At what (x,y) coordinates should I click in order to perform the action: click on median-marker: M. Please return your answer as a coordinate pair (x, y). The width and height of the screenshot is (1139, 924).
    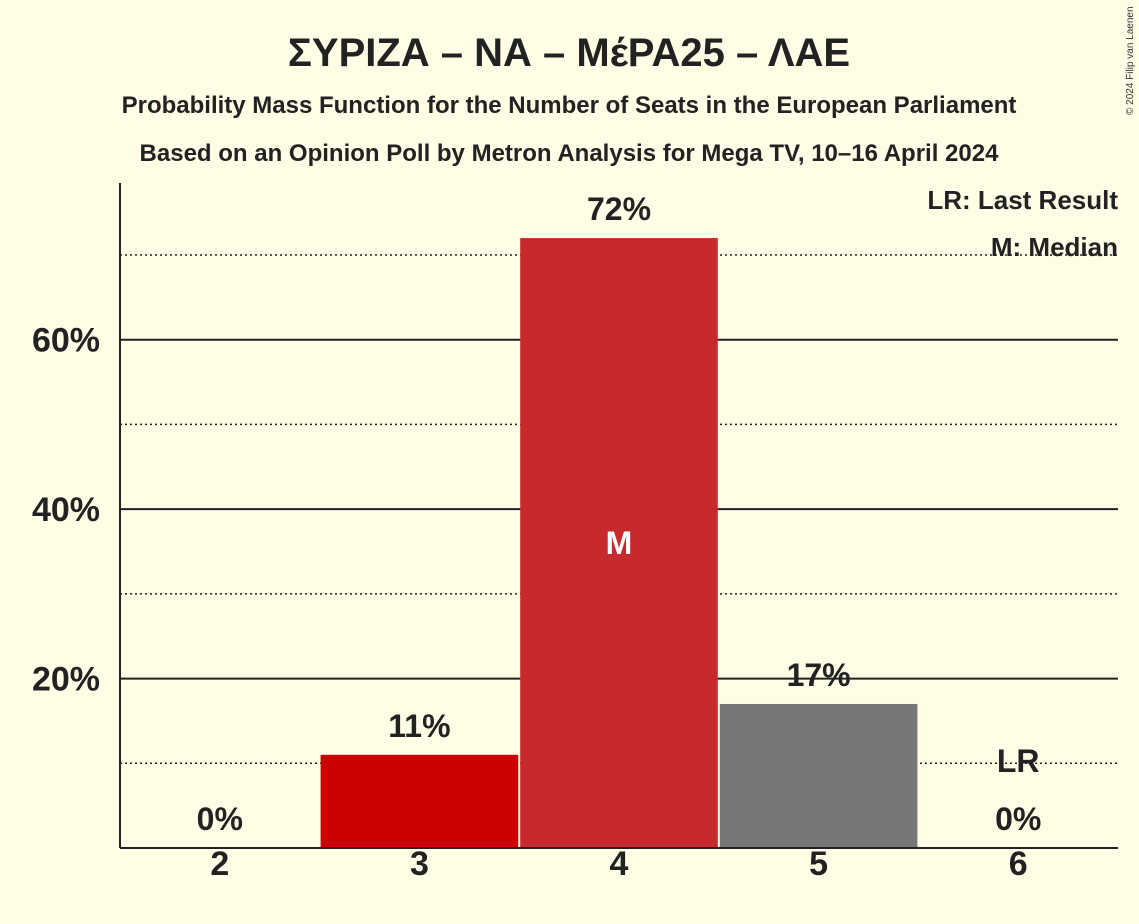
    Looking at the image, I should click on (619, 543).